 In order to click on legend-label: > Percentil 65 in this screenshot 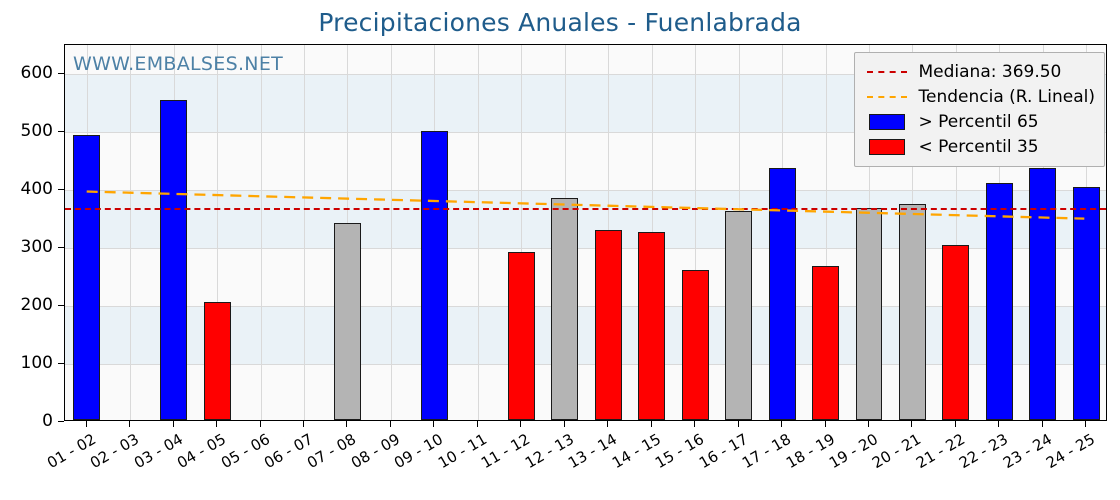, I will do `click(978, 121)`.